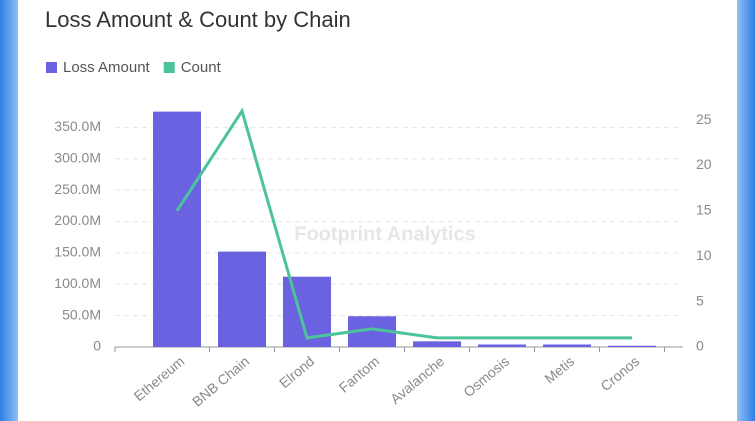  What do you see at coordinates (296, 372) in the screenshot?
I see `x-tick-label: Elrond` at bounding box center [296, 372].